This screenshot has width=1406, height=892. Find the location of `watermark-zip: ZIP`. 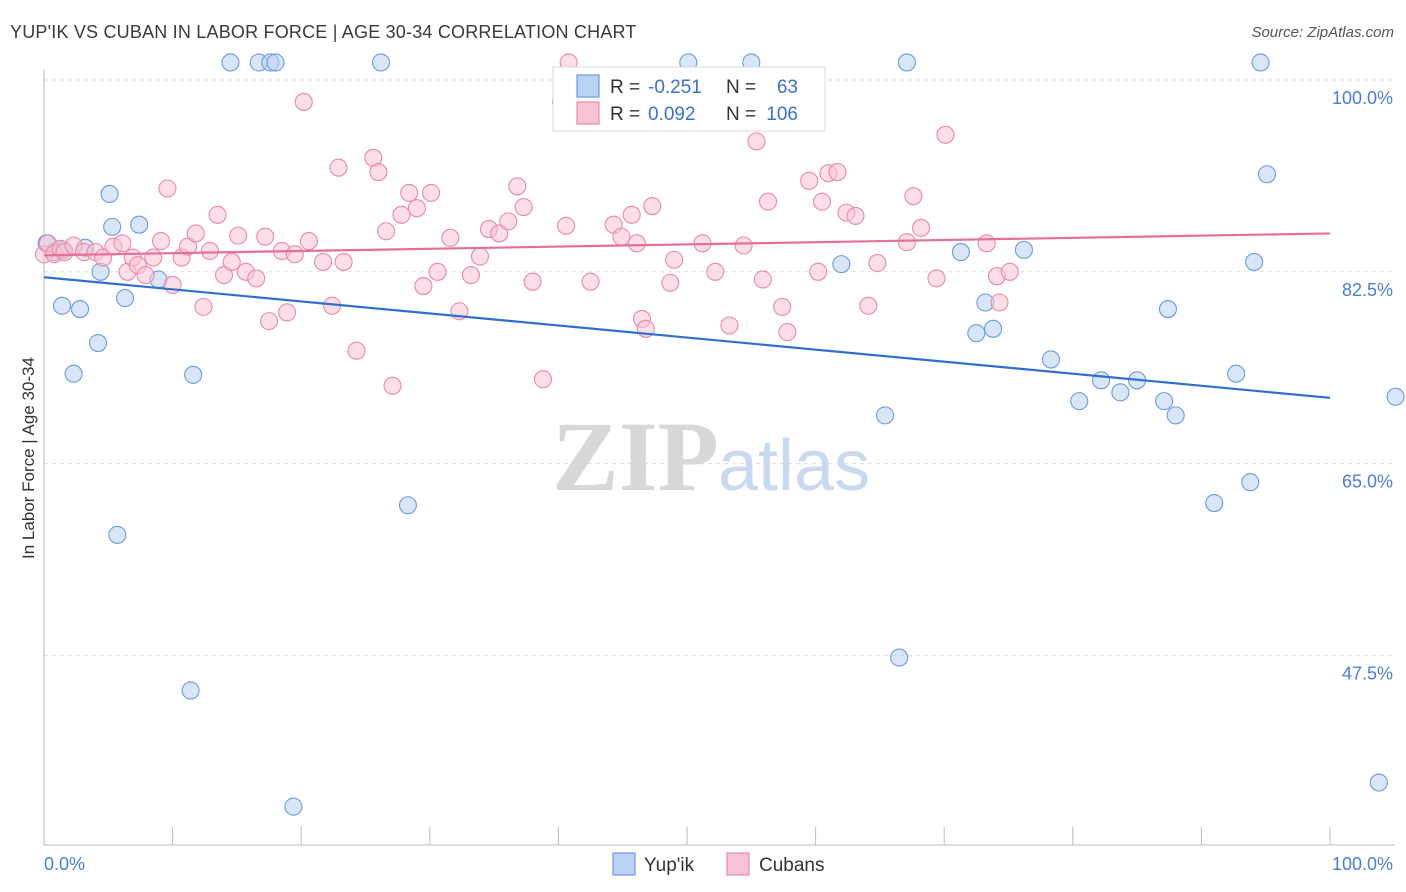

watermark-zip: ZIP is located at coordinates (635, 456).